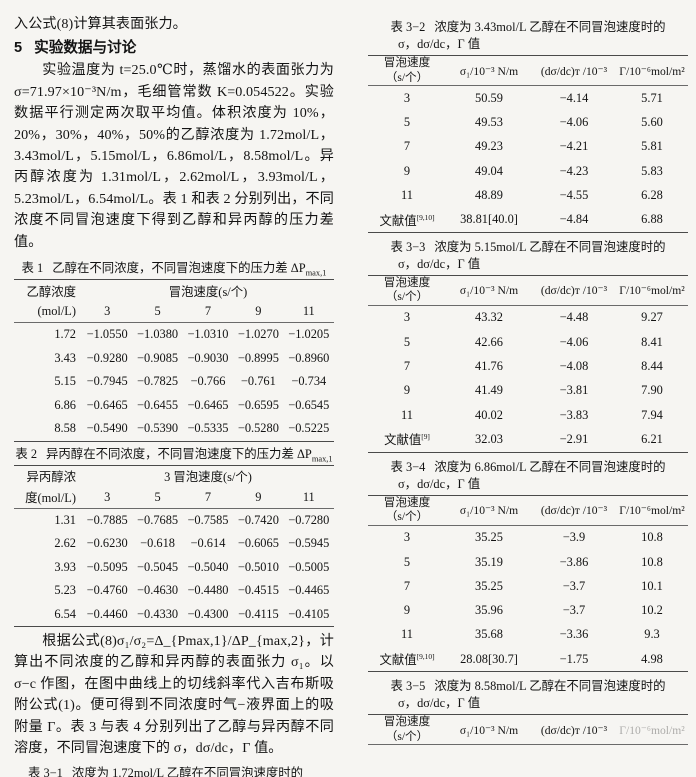  What do you see at coordinates (45, 771) in the screenshot?
I see `table31-caption-label: 表 3−1` at bounding box center [45, 771].